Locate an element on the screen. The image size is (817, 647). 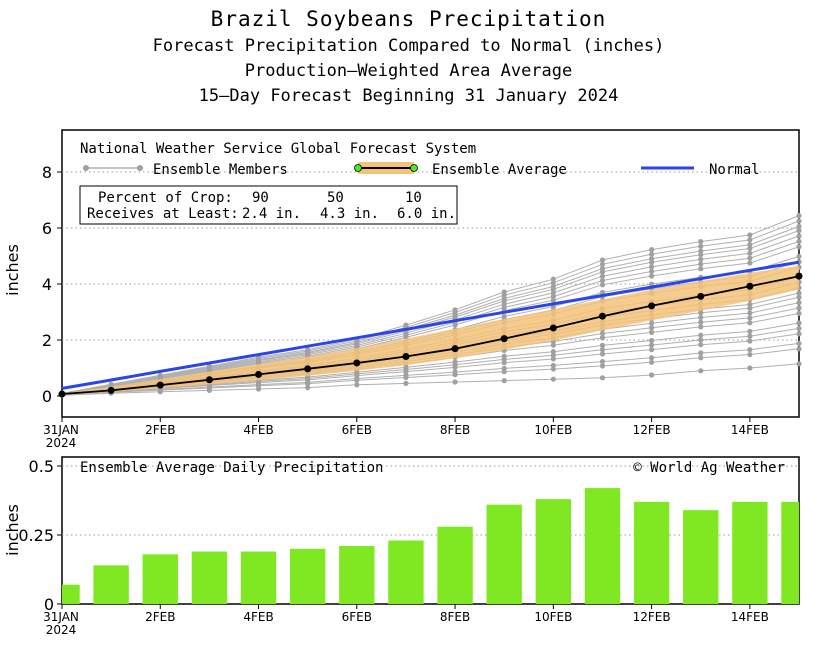
cumulative-y-ticks: 0 2 4 6 8 is located at coordinates (52, 284).